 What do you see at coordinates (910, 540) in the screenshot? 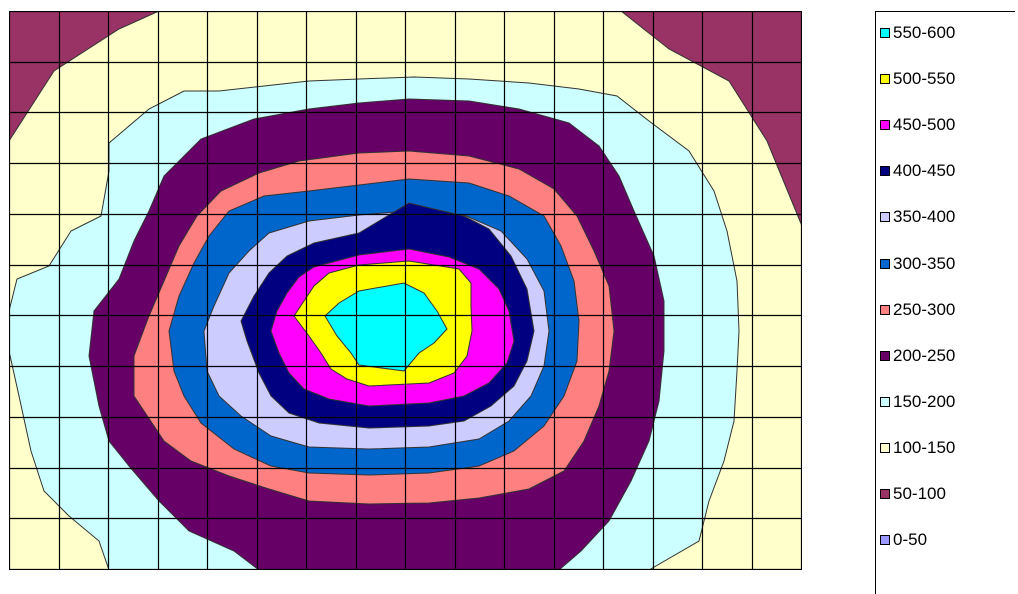
I see `legend-label: 0-50` at bounding box center [910, 540].